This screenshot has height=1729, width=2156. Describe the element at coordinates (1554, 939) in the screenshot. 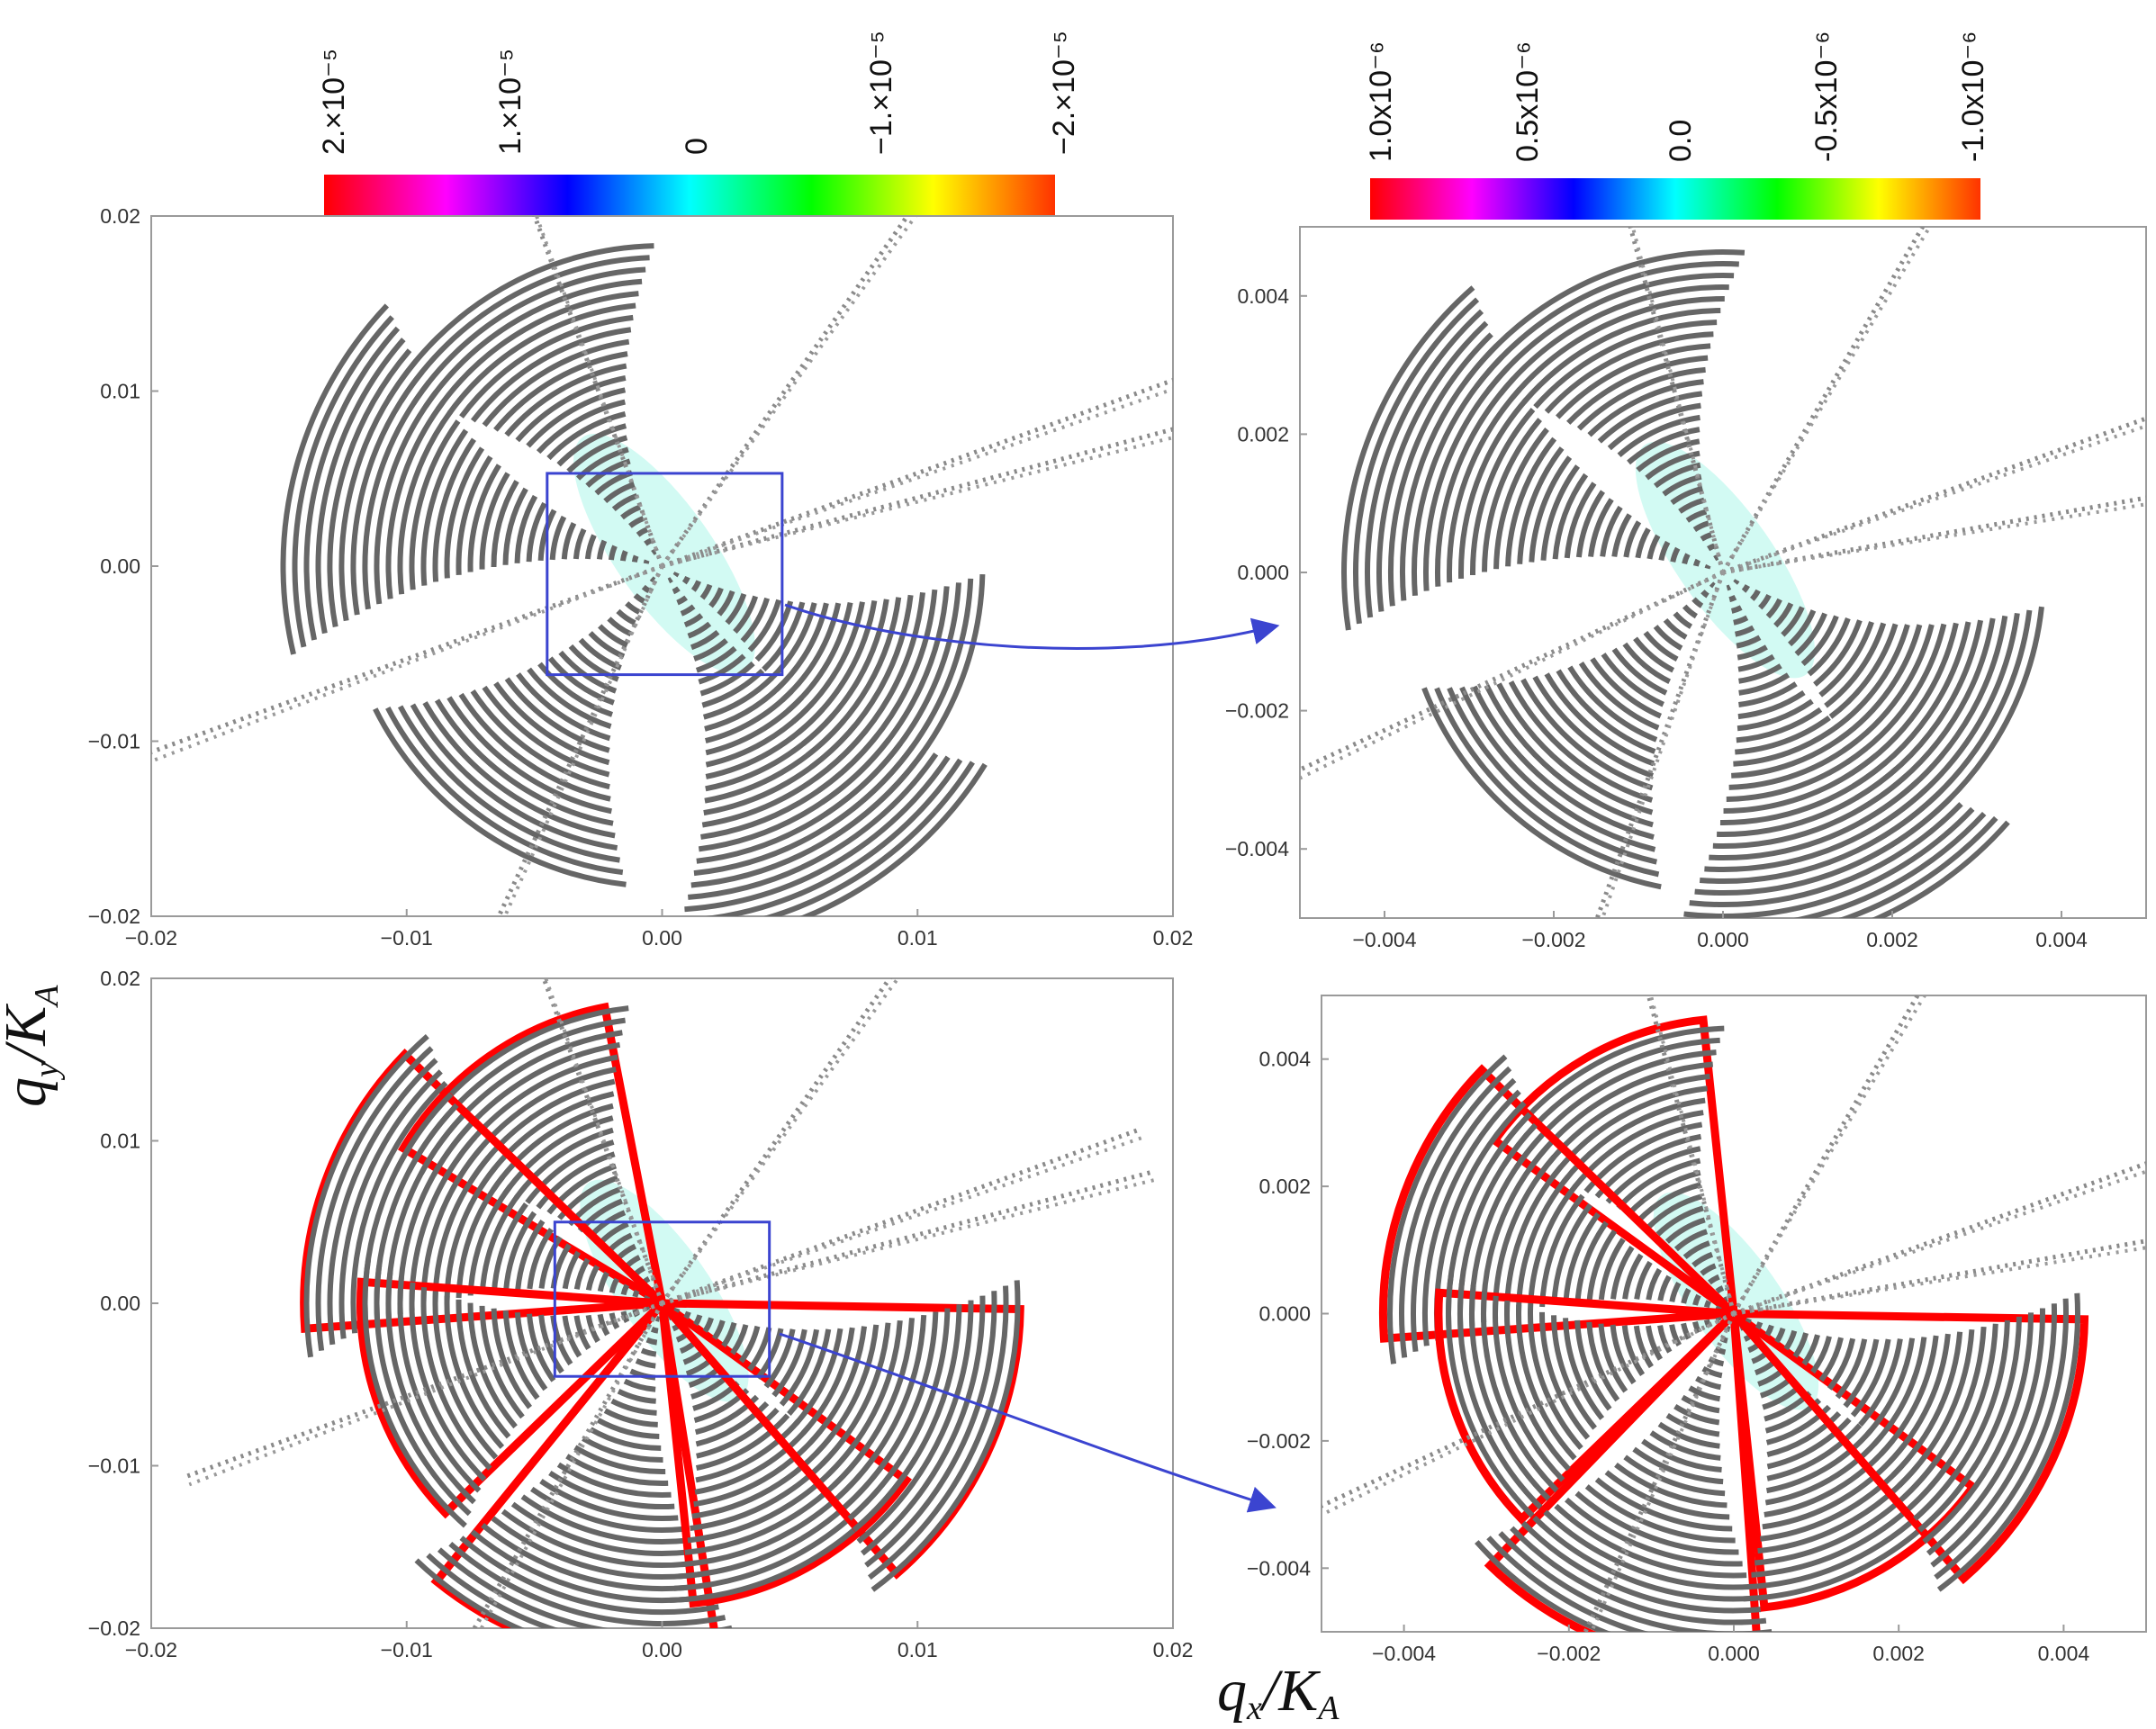

I see `x-tick-label: −0.002` at that location.